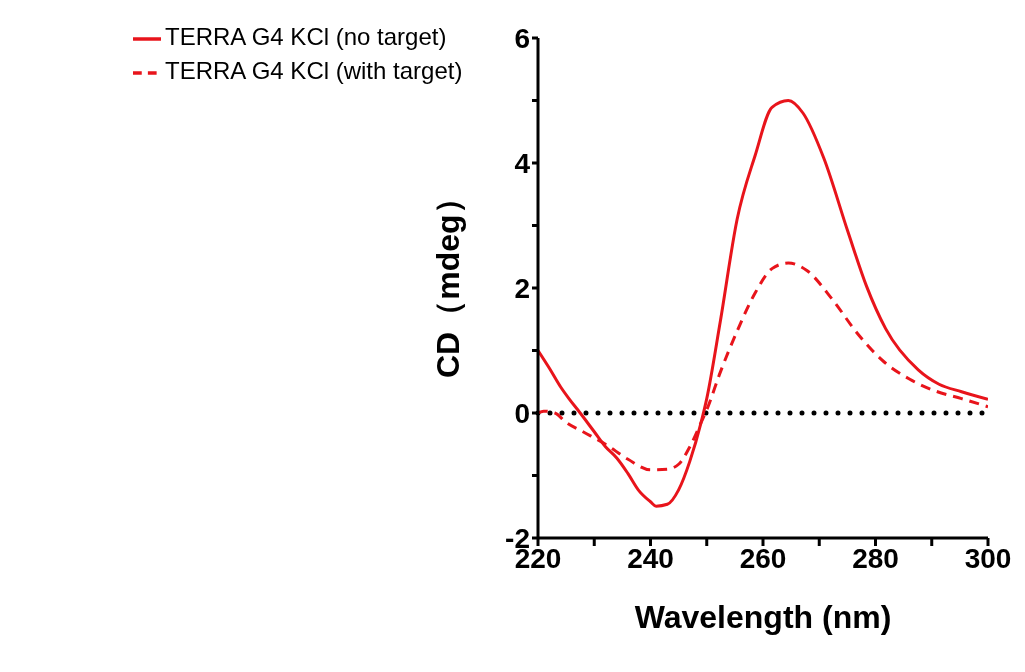 Image resolution: width=1025 pixels, height=672 pixels. What do you see at coordinates (522, 38) in the screenshot?
I see `y-tick-label: 6` at bounding box center [522, 38].